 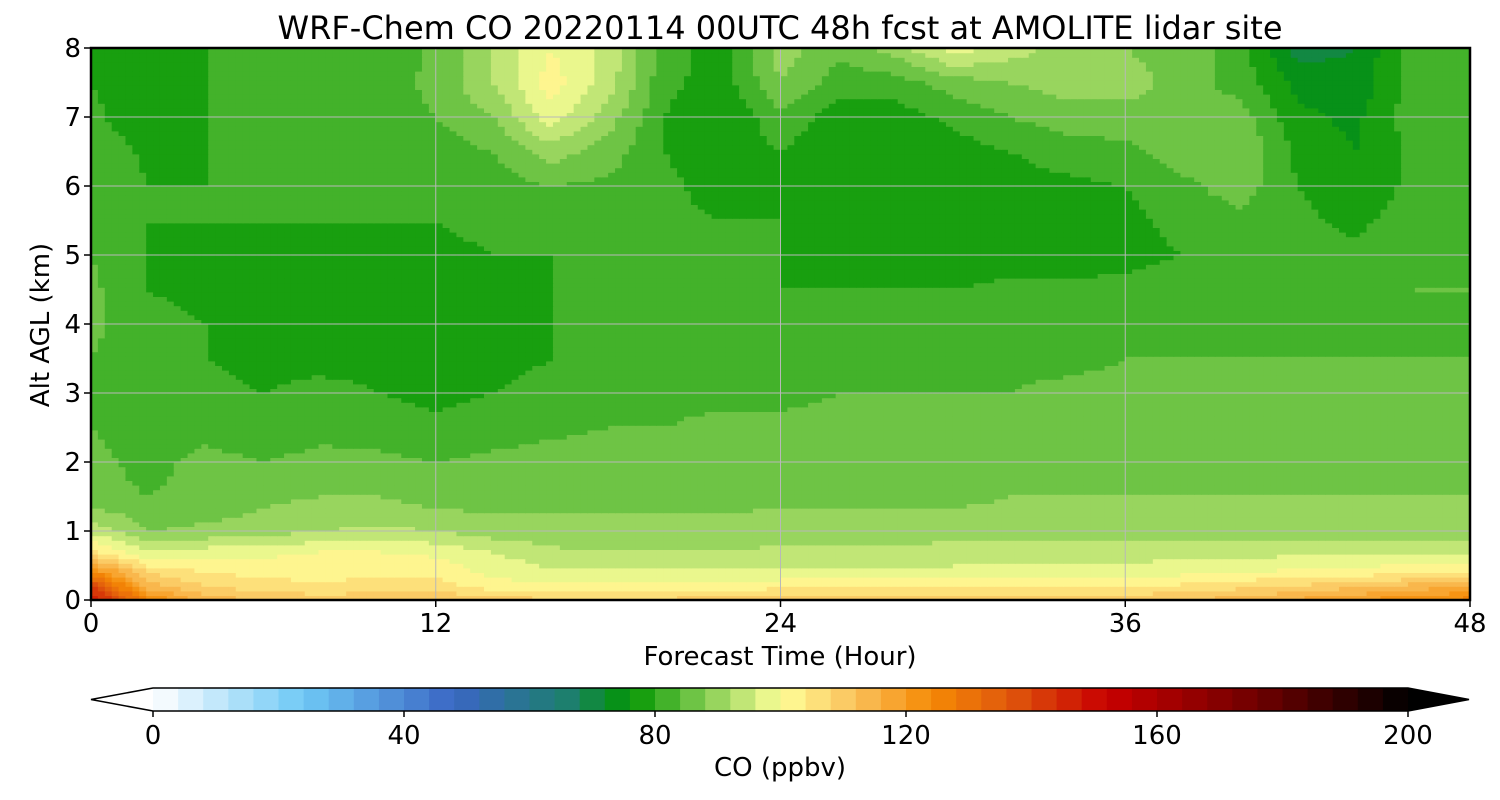 What do you see at coordinates (405, 552) in the screenshot?
I see `field-cell-2045` at bounding box center [405, 552].